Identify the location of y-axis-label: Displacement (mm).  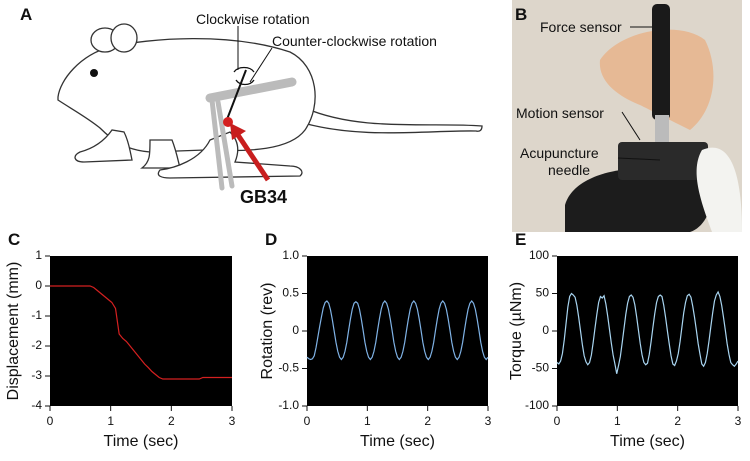
(13, 331).